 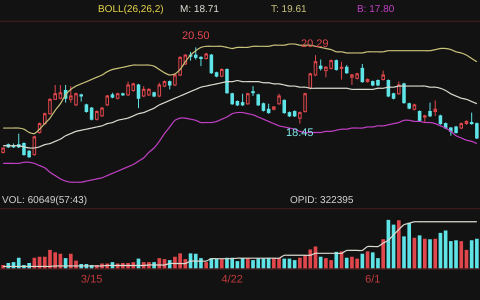 I want to click on text: M: 18.71, so click(x=200, y=9).